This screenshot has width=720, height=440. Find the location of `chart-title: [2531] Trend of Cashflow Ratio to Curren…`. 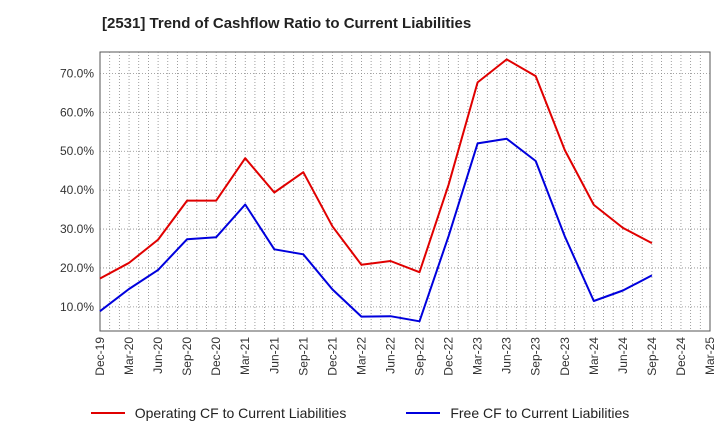

chart-title: [2531] Trend of Cashflow Ratio to Curren… is located at coordinates (287, 23).